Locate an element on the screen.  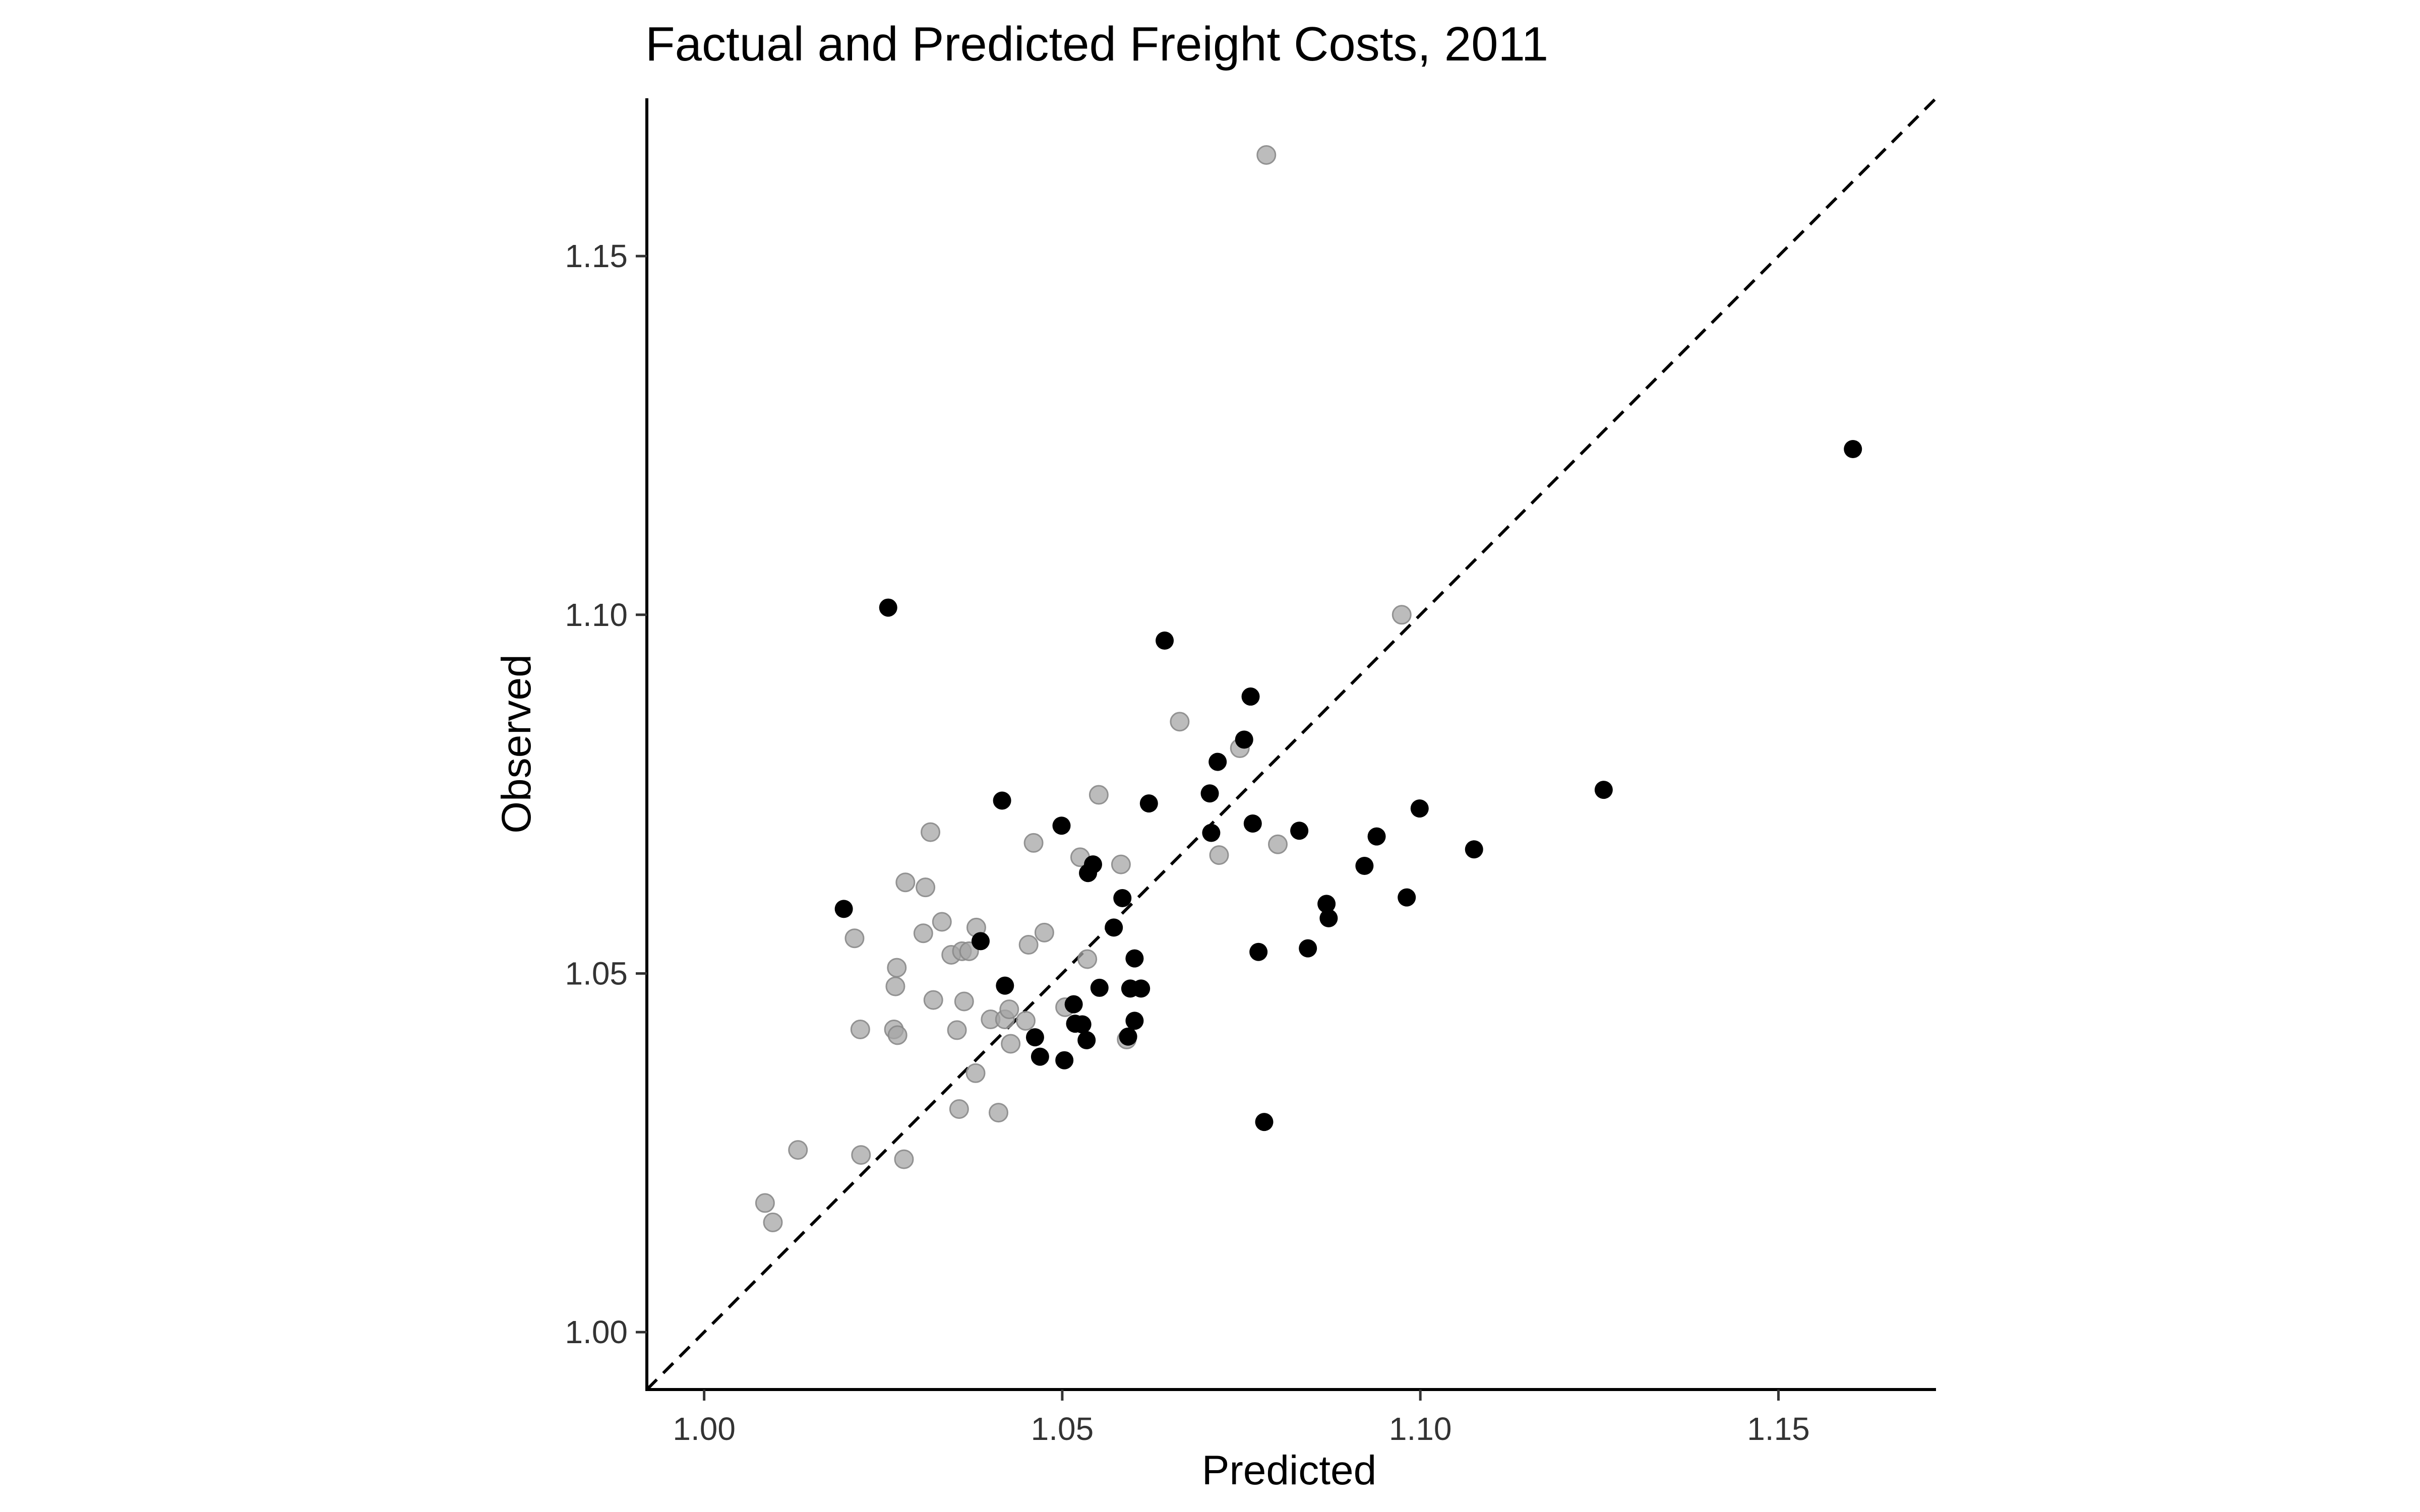
y-tick-label: 1.00 is located at coordinates (596, 1332).